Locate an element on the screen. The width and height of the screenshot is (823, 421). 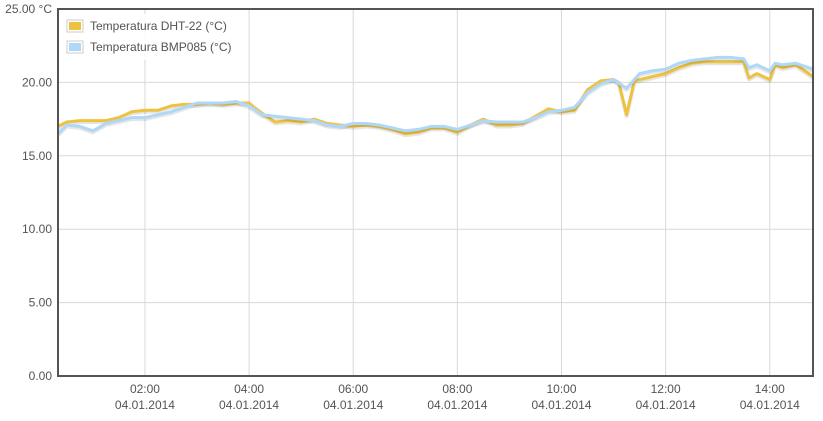
y-tick-label: 15.00 is located at coordinates (37, 156).